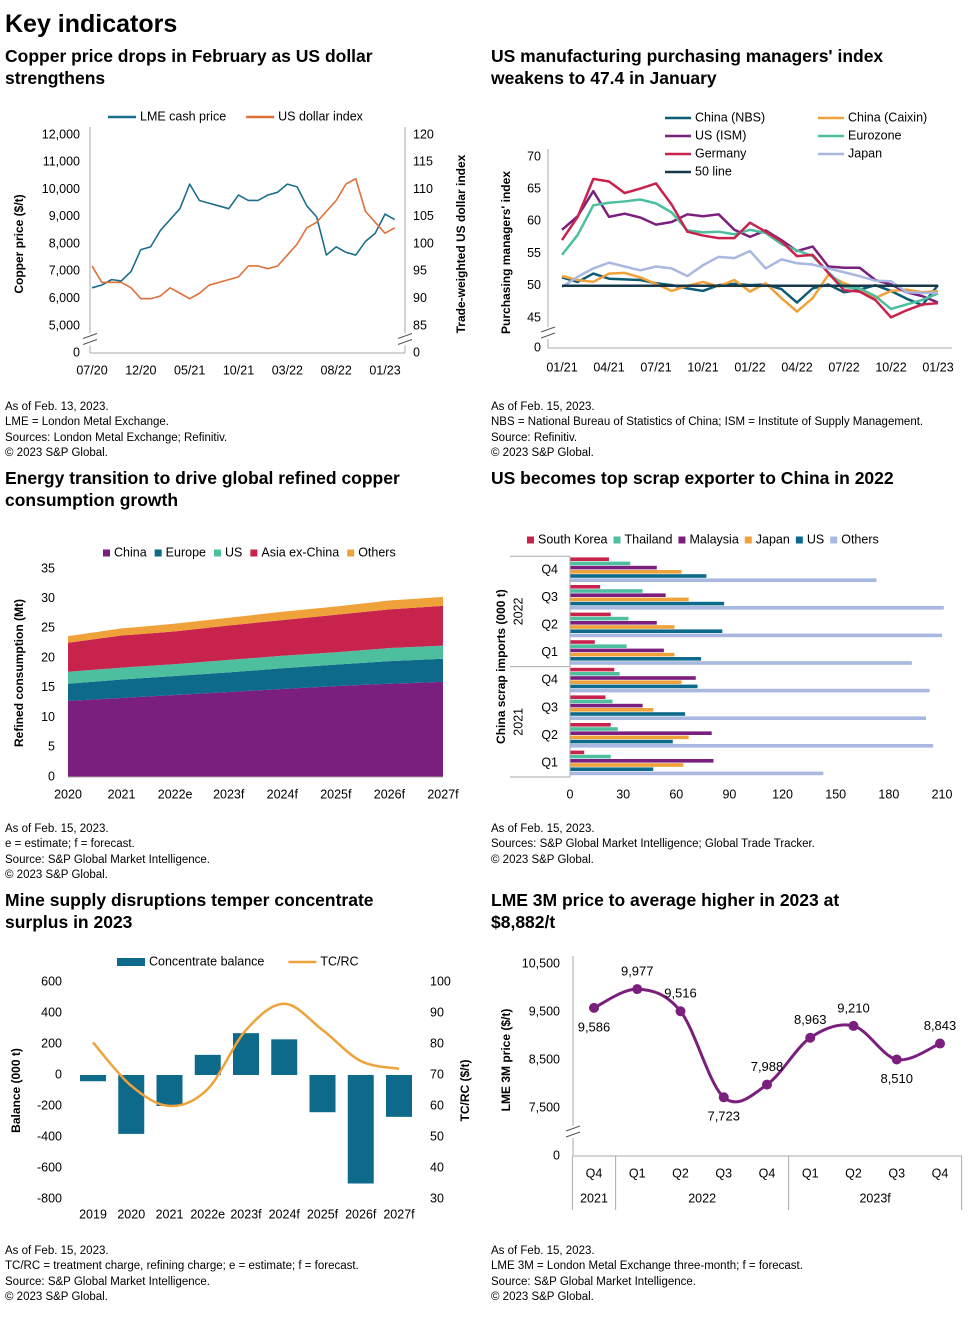 This screenshot has width=971, height=1317. I want to click on x-tick-label: 2020, so click(131, 1214).